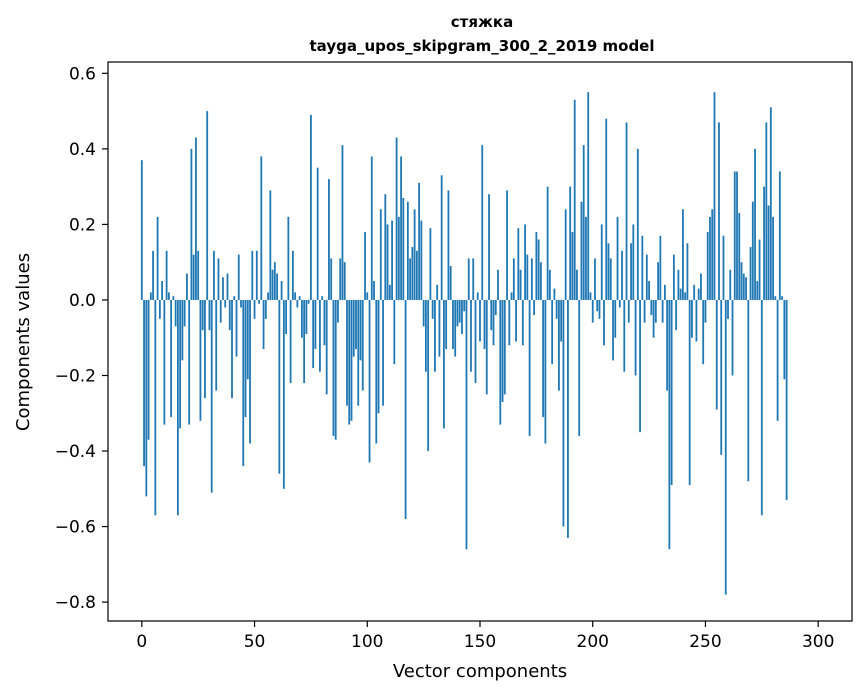  Describe the element at coordinates (480, 671) in the screenshot. I see `x-axis-label: Vector components` at that location.